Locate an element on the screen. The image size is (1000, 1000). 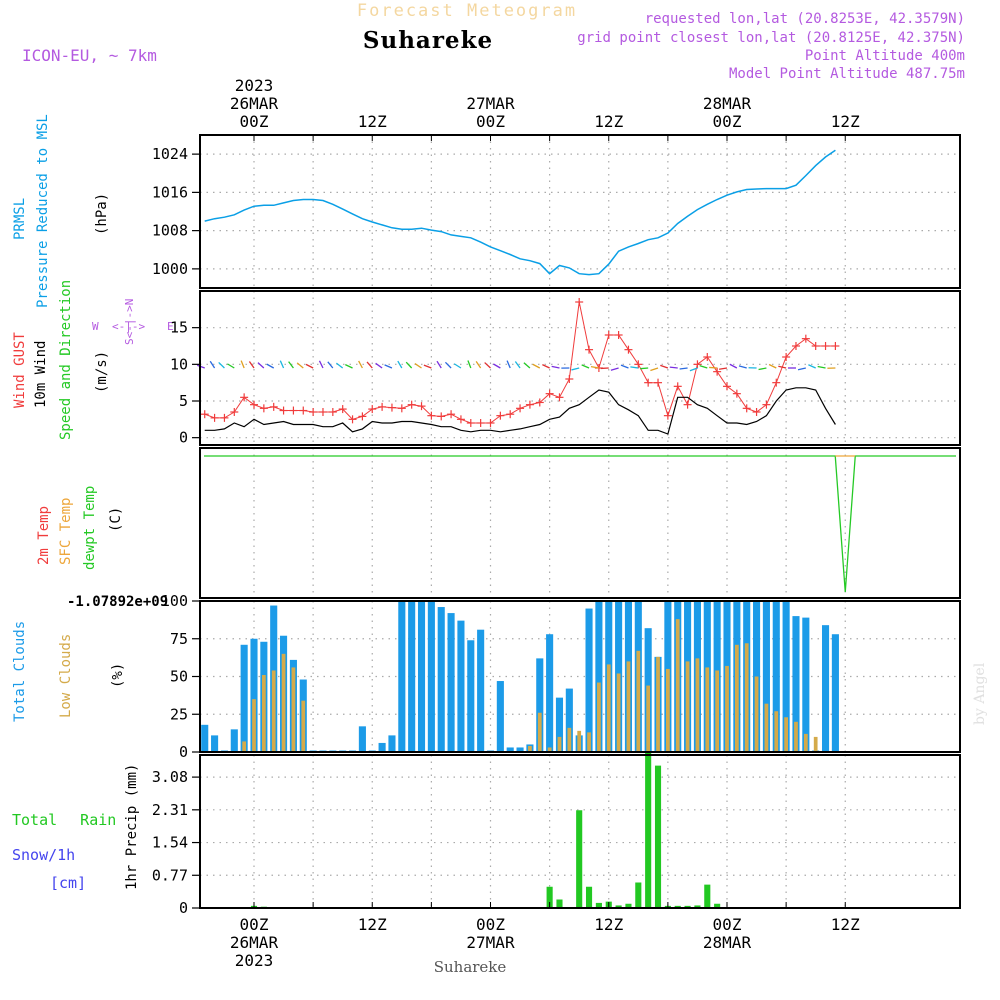
x-time-label-bottom: 26MAR is located at coordinates (254, 942).